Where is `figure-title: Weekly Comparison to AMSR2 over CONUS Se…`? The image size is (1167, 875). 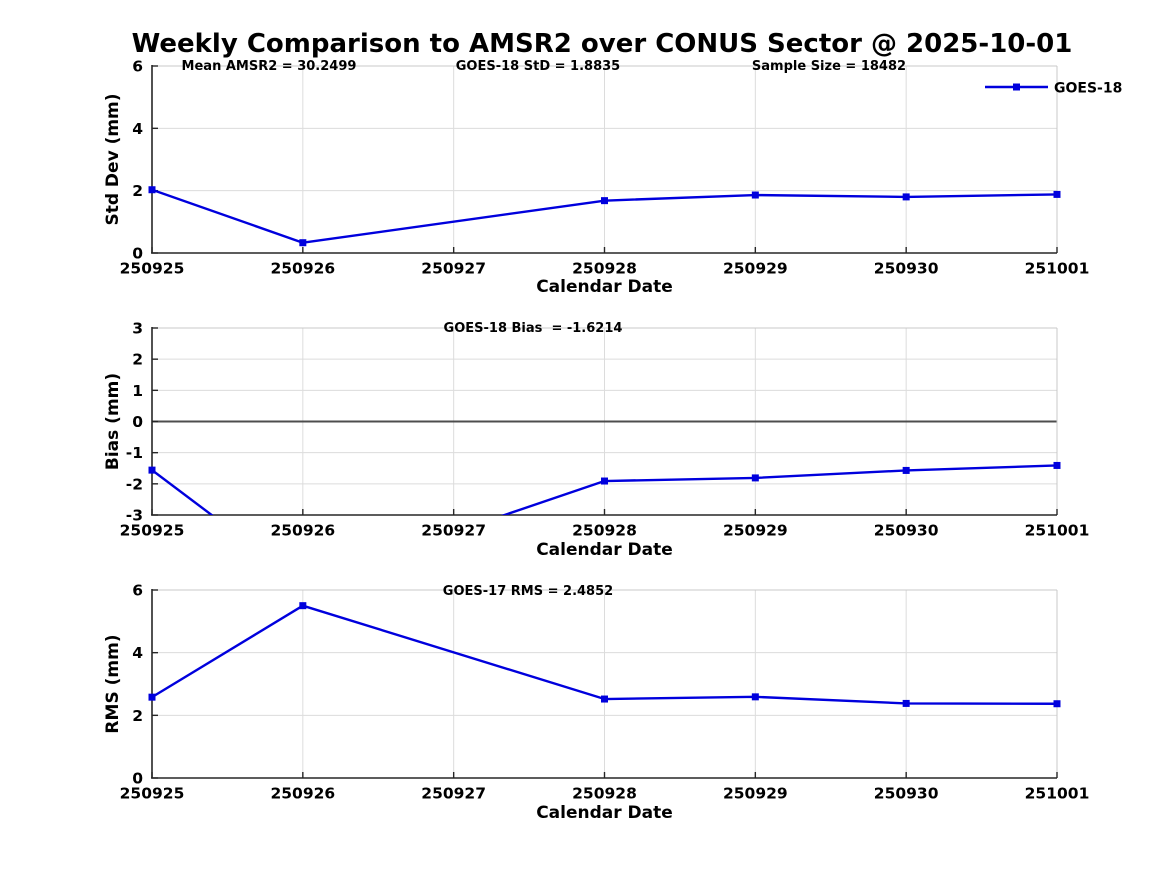
figure-title: Weekly Comparison to AMSR2 over CONUS Se… is located at coordinates (602, 44).